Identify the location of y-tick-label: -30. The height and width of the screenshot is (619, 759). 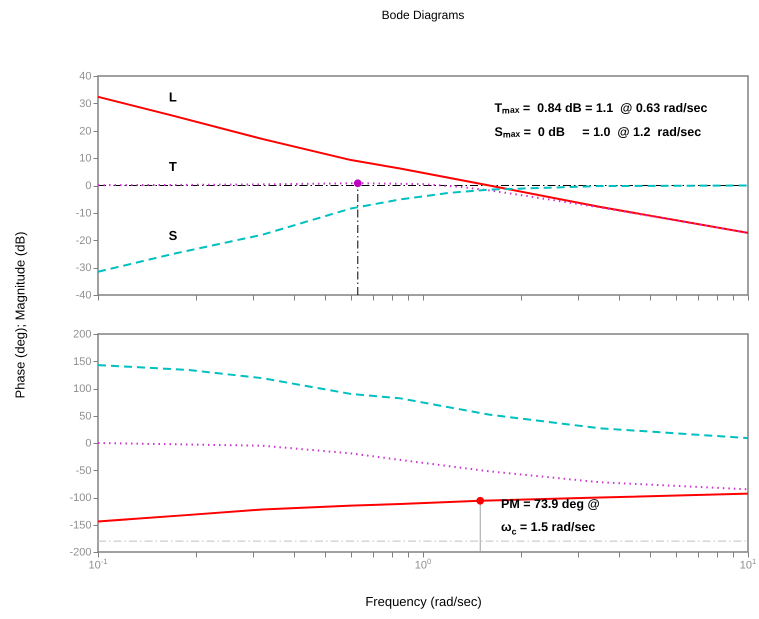
(84, 268).